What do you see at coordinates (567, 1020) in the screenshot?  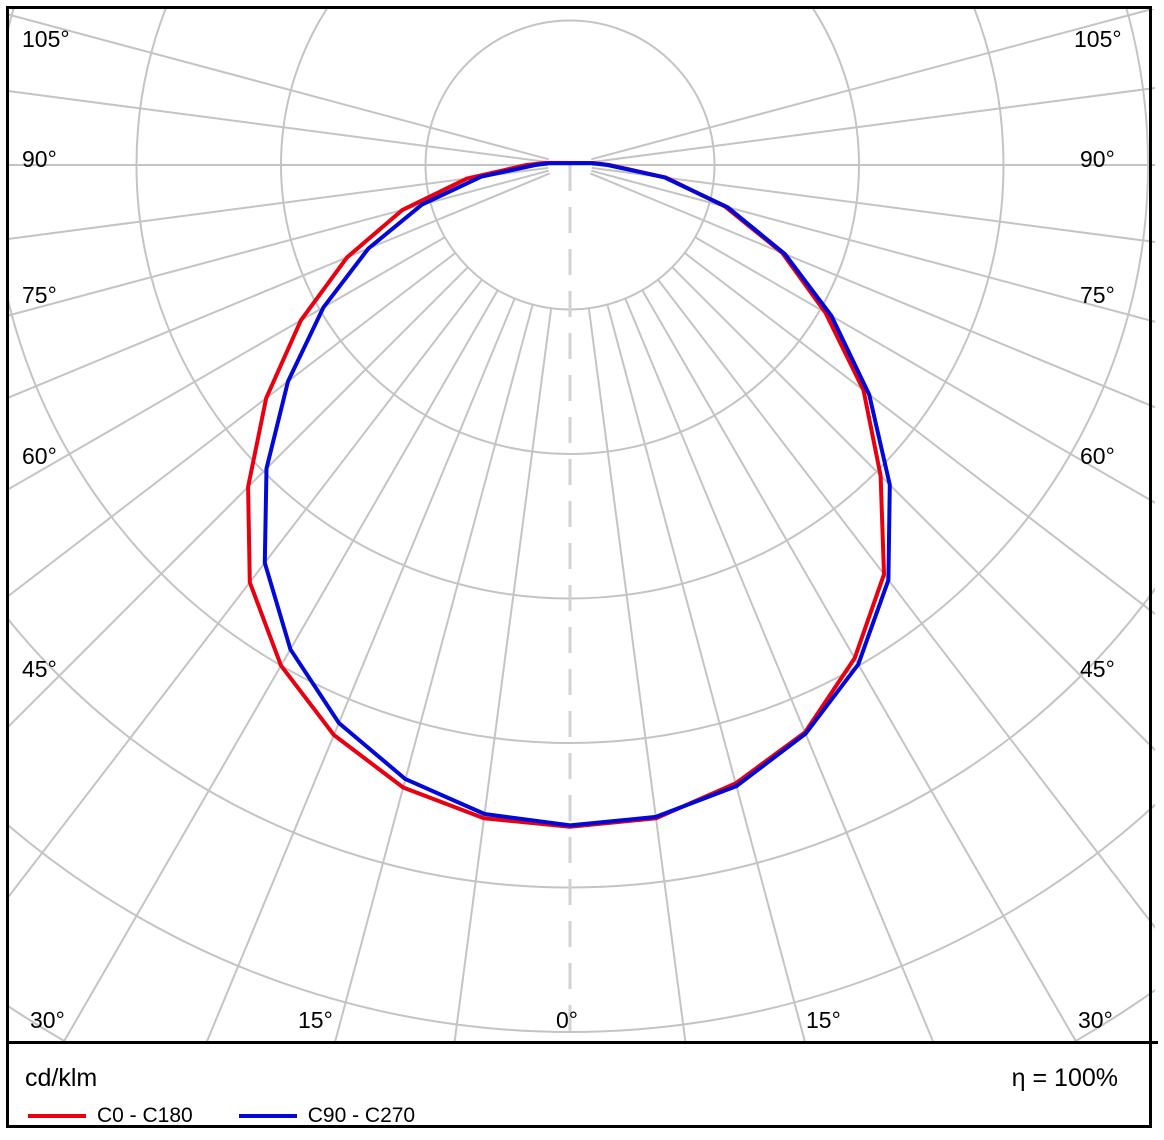 I see `angle-label-bottom-0: 0°` at bounding box center [567, 1020].